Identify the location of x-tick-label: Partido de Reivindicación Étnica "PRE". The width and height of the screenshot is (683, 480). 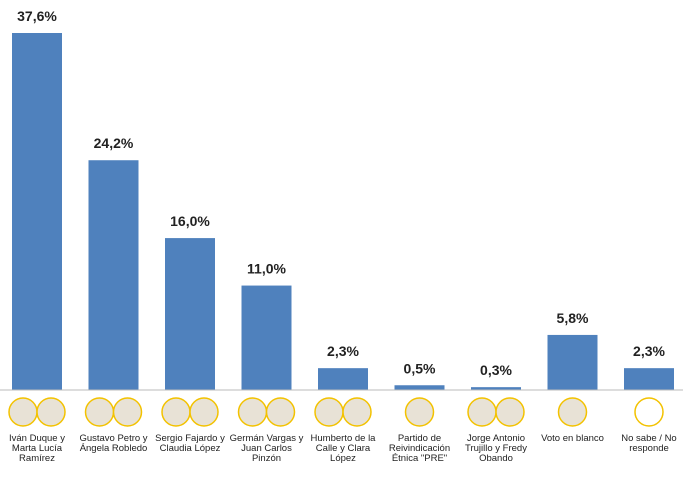
(419, 448).